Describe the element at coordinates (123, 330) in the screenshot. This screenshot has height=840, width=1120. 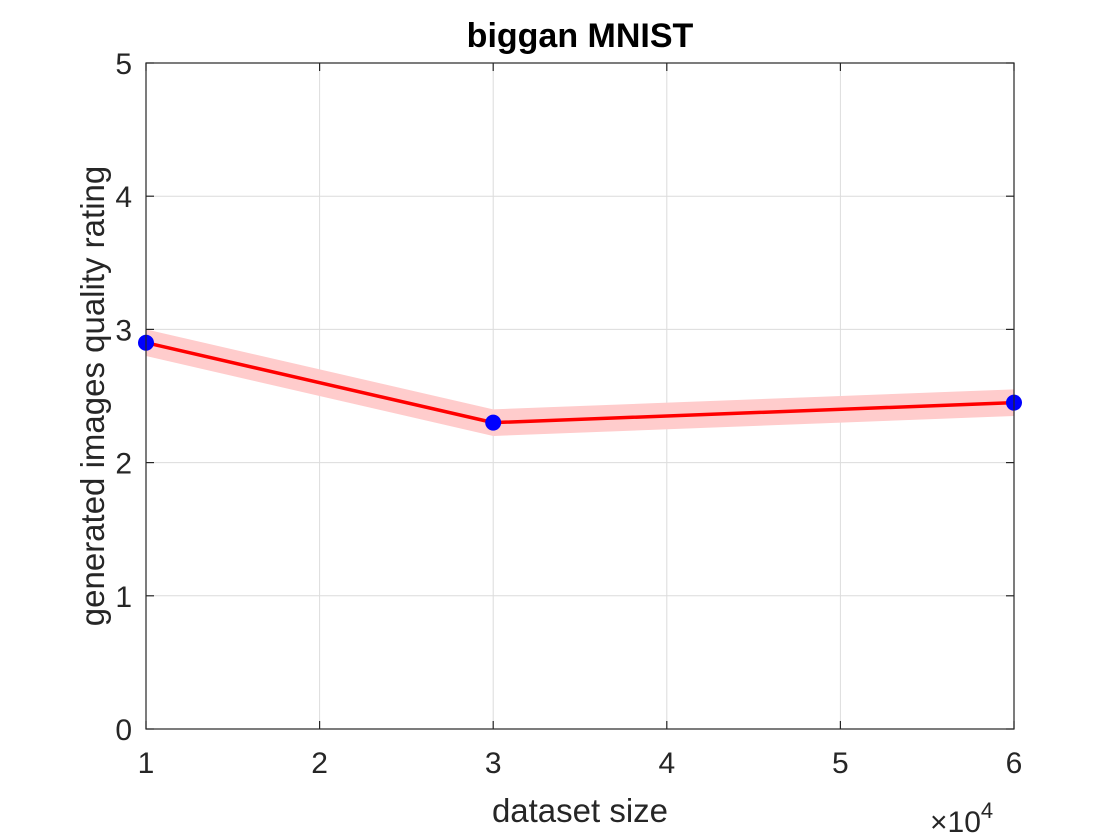
I see `y-tick-label: 3` at that location.